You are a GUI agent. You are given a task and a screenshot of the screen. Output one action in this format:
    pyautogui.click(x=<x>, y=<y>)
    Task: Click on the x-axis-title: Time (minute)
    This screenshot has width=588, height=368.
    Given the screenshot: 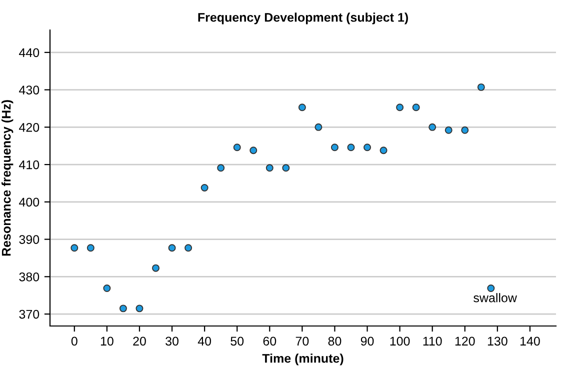 What is the action you would take?
    pyautogui.click(x=303, y=360)
    